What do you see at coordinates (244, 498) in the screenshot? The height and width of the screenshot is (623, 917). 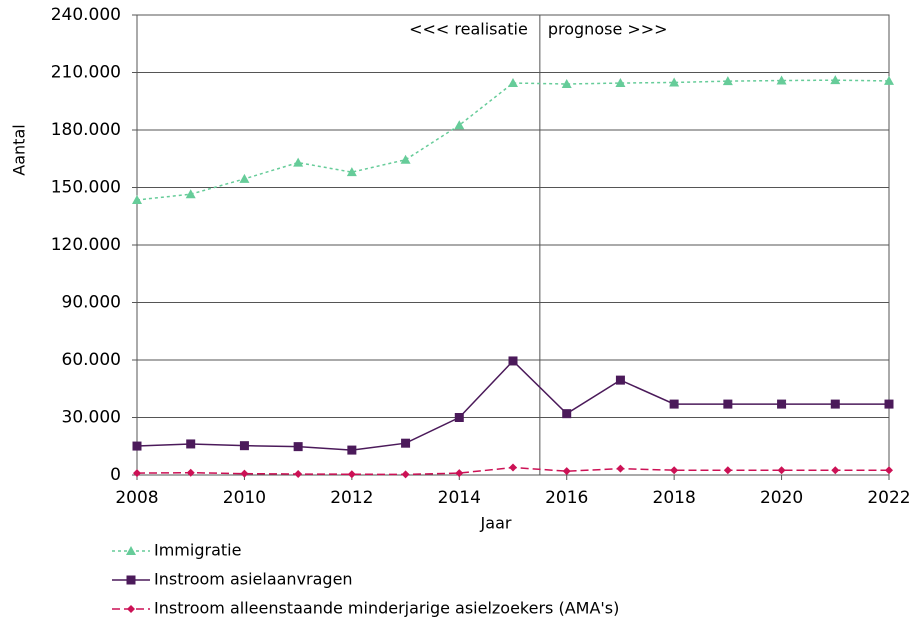 I see `x-tick-label: 2010` at bounding box center [244, 498].